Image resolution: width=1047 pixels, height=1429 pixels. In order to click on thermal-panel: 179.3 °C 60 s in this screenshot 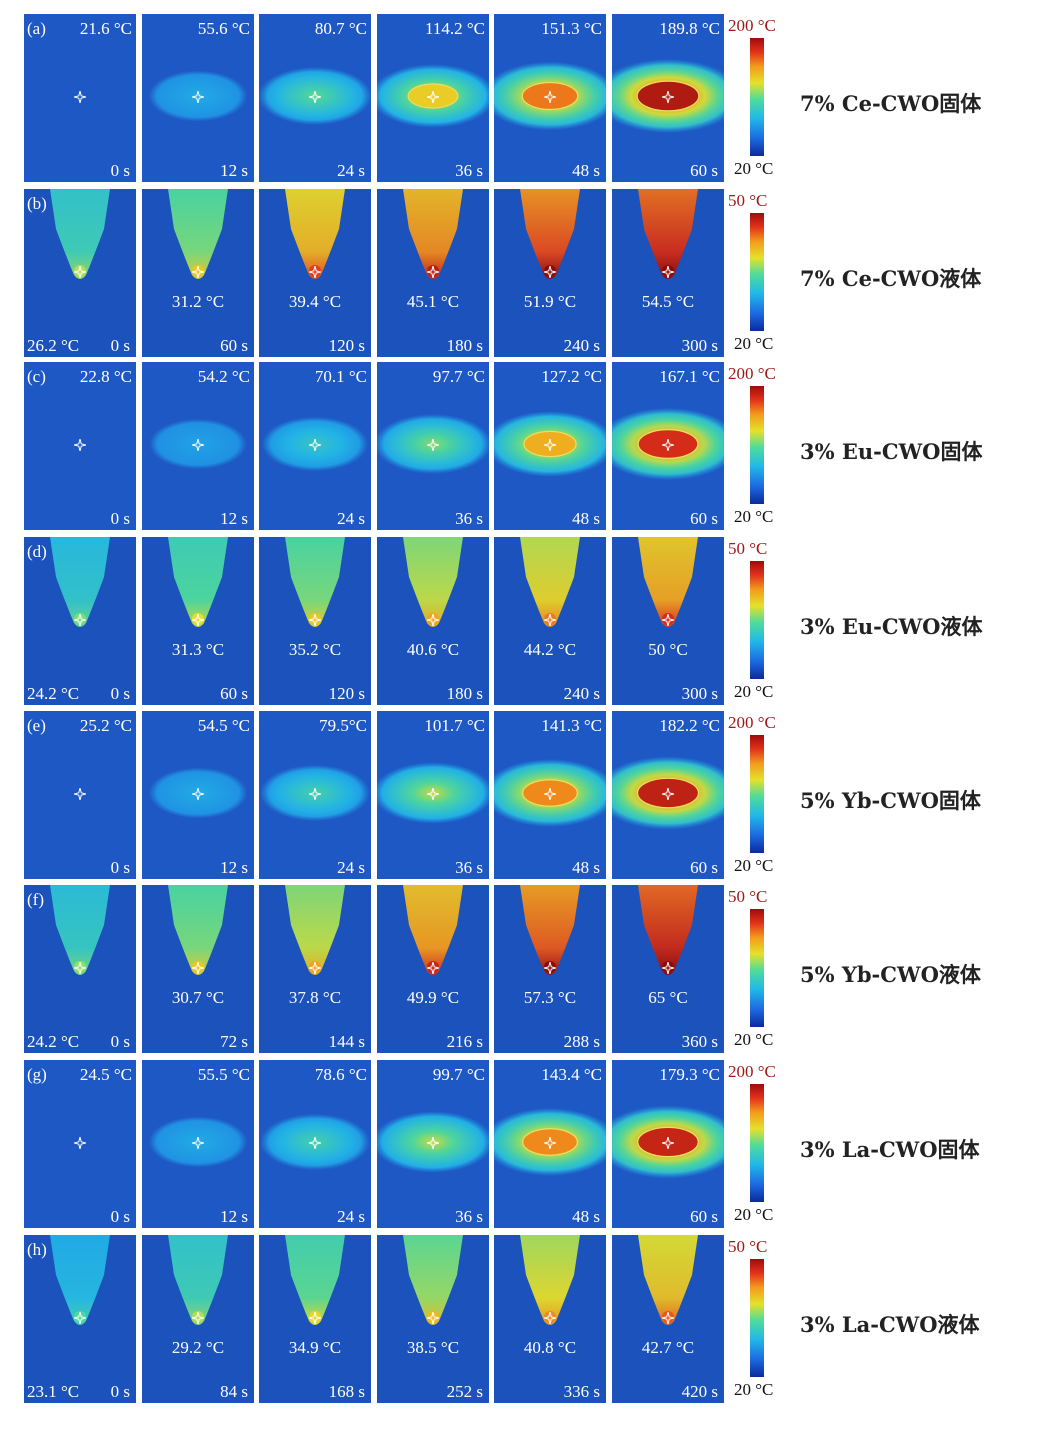, I will do `click(668, 1144)`.